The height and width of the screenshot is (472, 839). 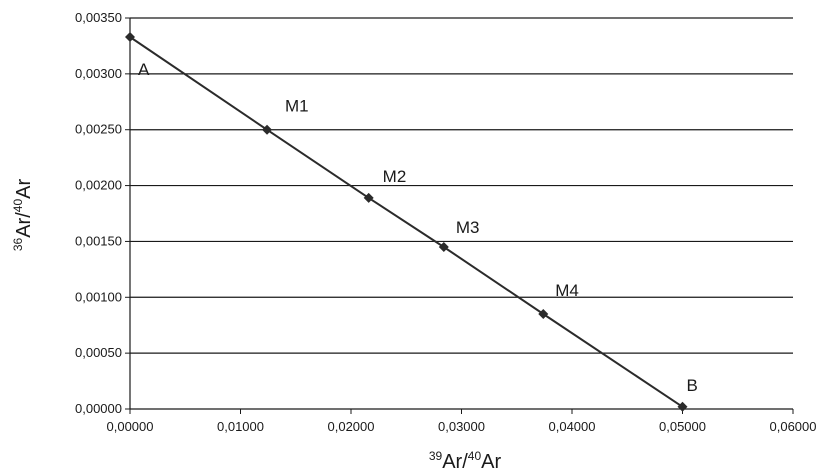 I want to click on y-axis-title-sup2: 40, so click(x=18, y=206).